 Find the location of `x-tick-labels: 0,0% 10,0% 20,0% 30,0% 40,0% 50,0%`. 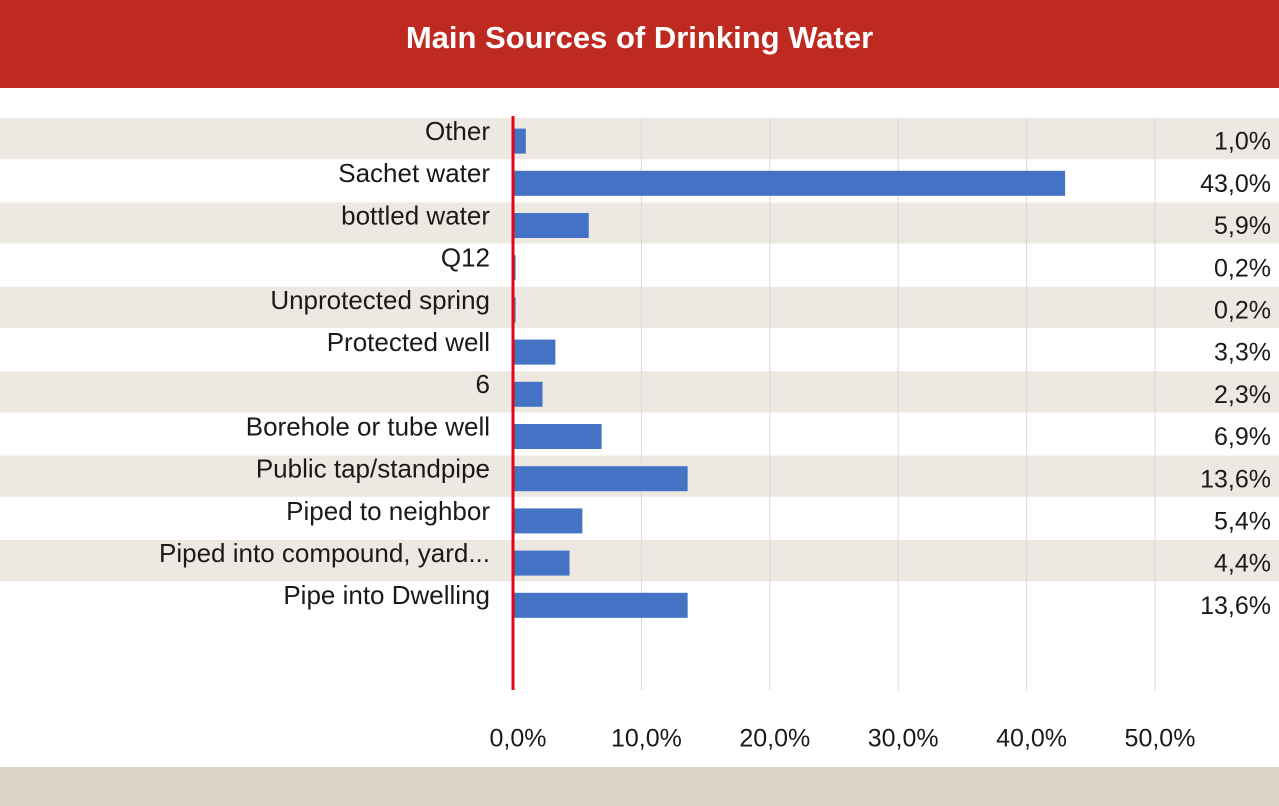

x-tick-labels: 0,0% 10,0% 20,0% 30,0% 40,0% 50,0% is located at coordinates (843, 739).